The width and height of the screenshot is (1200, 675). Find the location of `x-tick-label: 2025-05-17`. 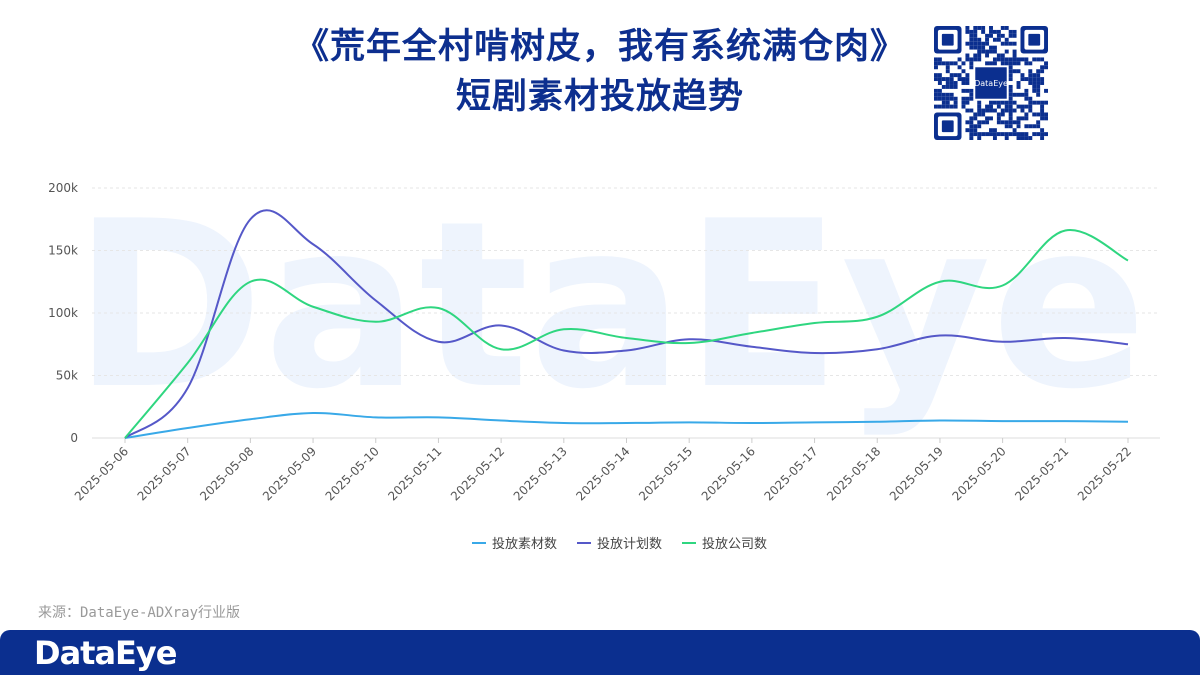

x-tick-label: 2025-05-17 is located at coordinates (790, 473).